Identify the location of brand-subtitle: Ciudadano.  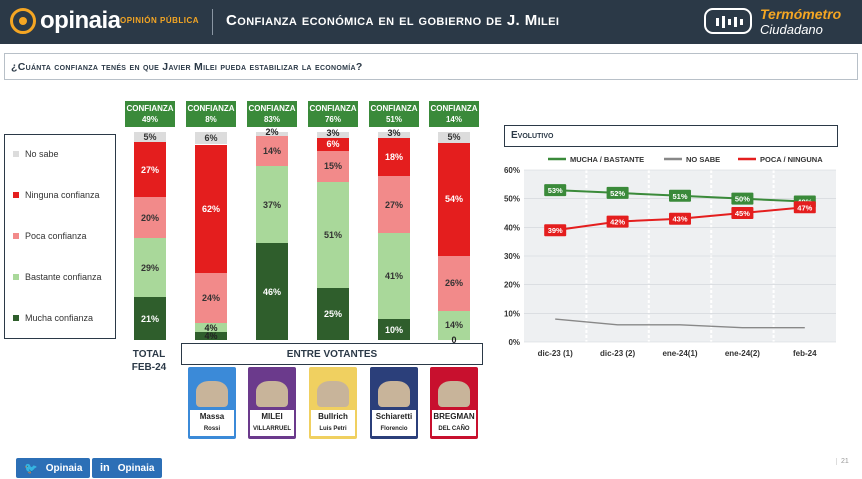
(791, 29).